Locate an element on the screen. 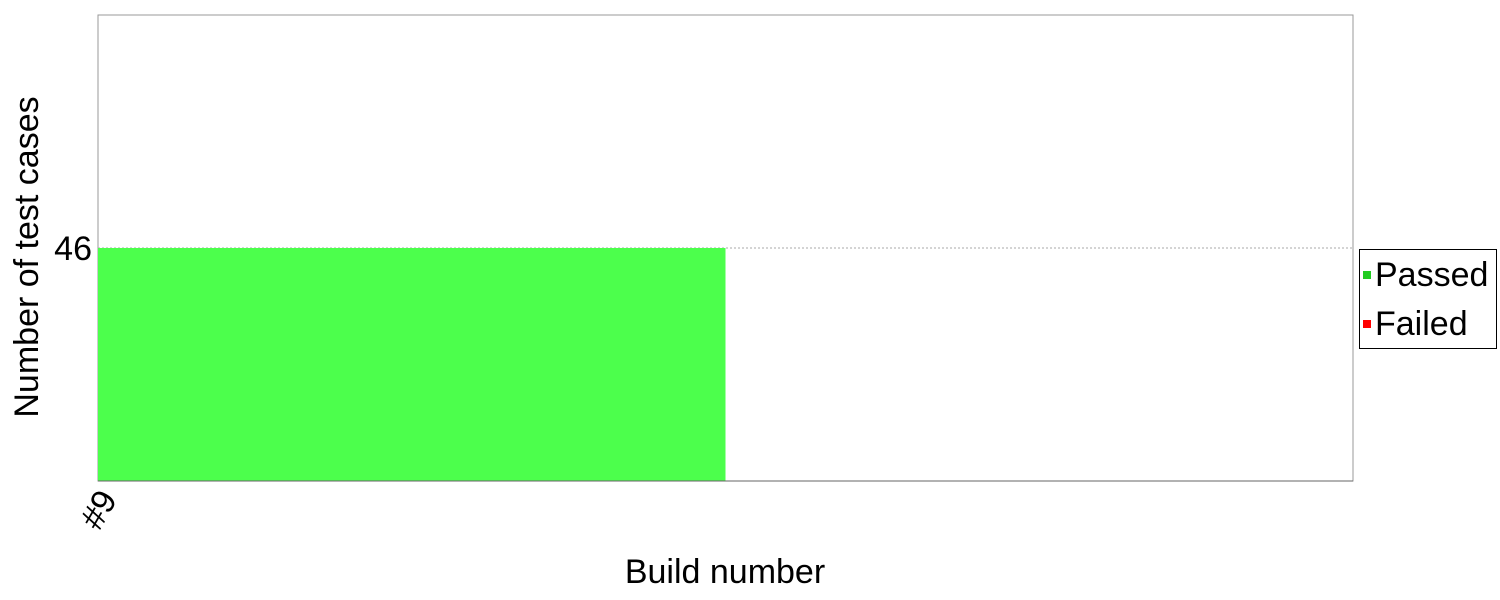 This screenshot has width=1500, height=600. y-ticks: 46 is located at coordinates (73, 249).